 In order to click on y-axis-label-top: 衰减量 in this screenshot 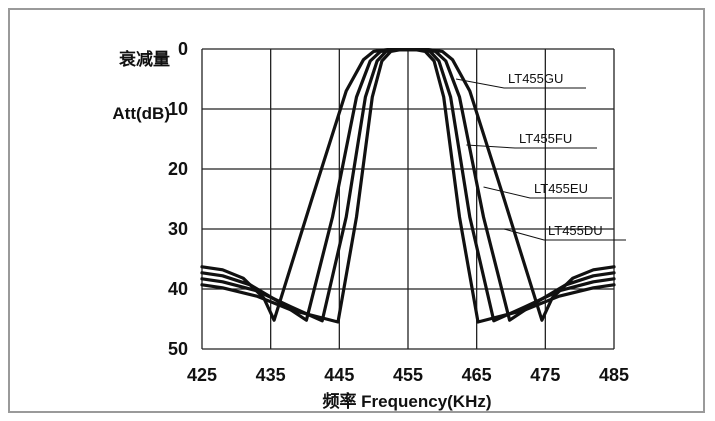, I will do `click(144, 59)`.